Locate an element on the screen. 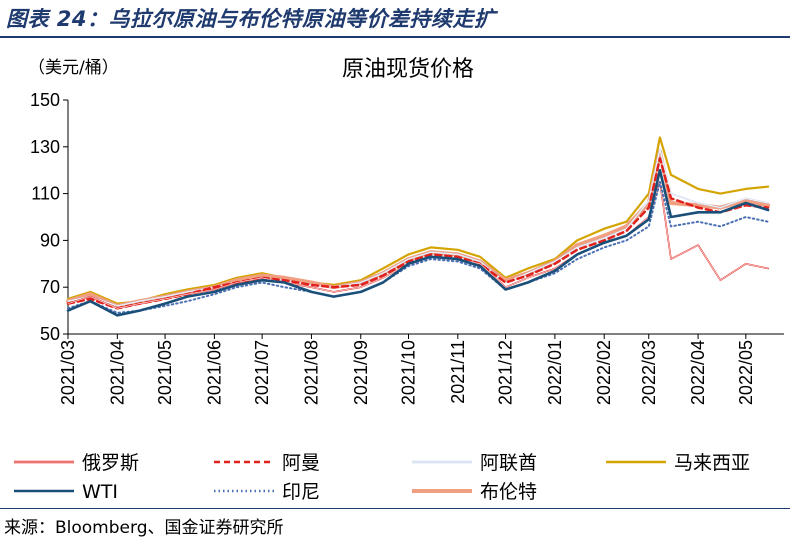 This screenshot has height=546, width=790. source-note: 来源：Bloomberg、国金证券研究所 is located at coordinates (144, 528).